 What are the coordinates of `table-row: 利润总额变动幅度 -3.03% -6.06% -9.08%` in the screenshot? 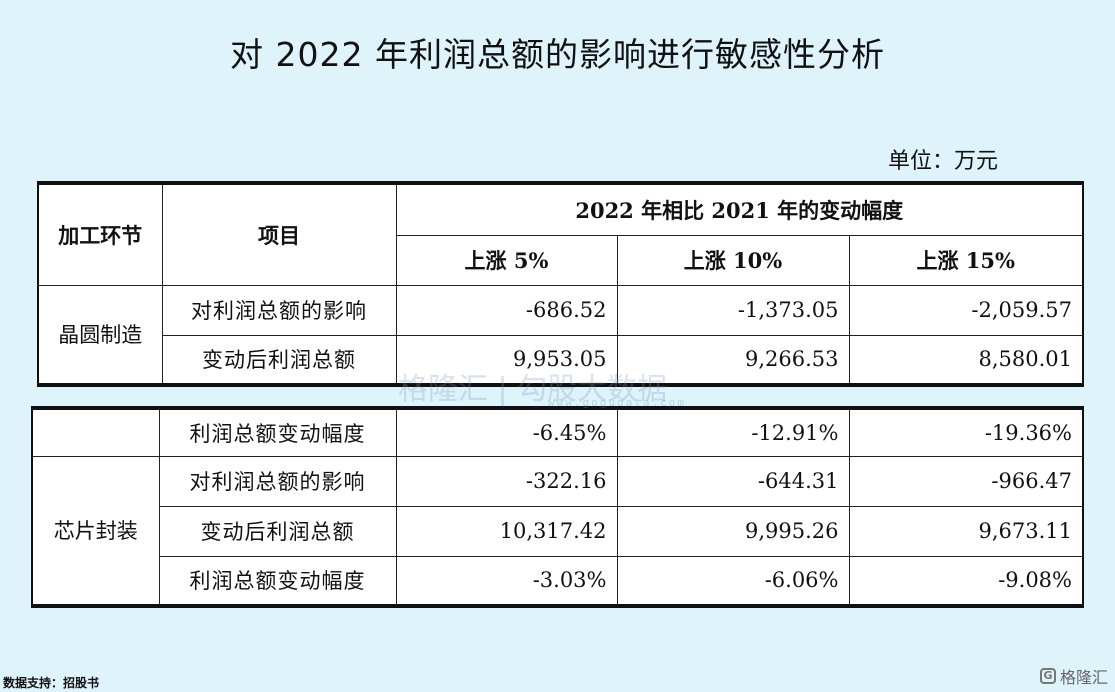 It's located at (558, 581).